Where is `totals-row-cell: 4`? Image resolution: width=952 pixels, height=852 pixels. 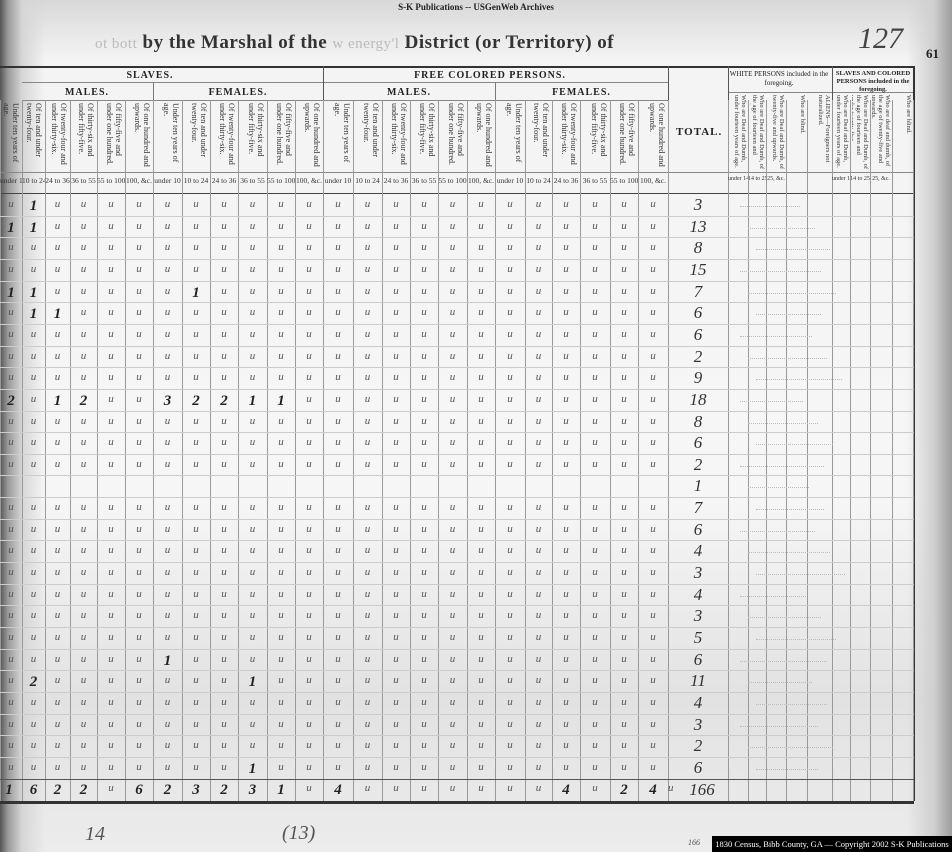
totals-row-cell: 4 is located at coordinates (338, 789).